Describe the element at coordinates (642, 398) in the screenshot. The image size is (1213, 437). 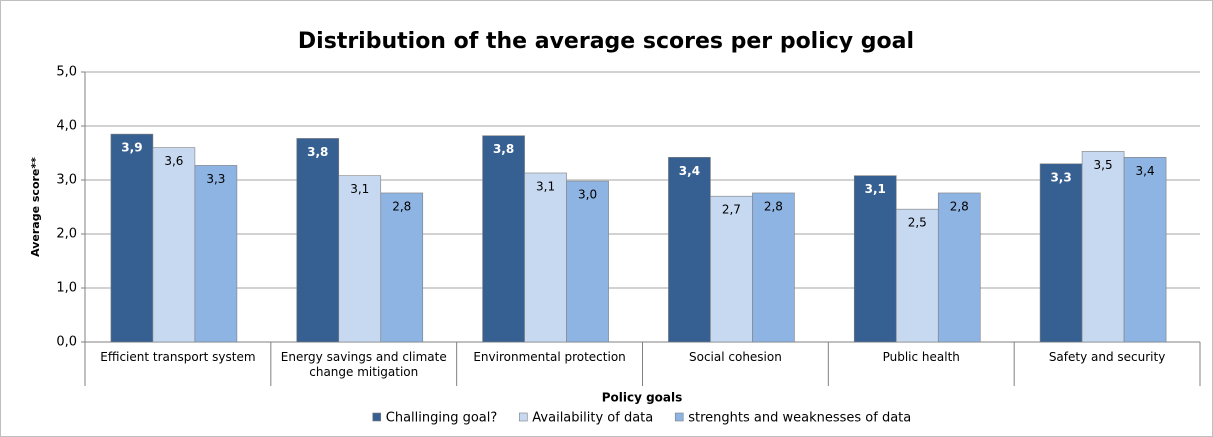
I see `x-axis-title: Policy goals` at that location.